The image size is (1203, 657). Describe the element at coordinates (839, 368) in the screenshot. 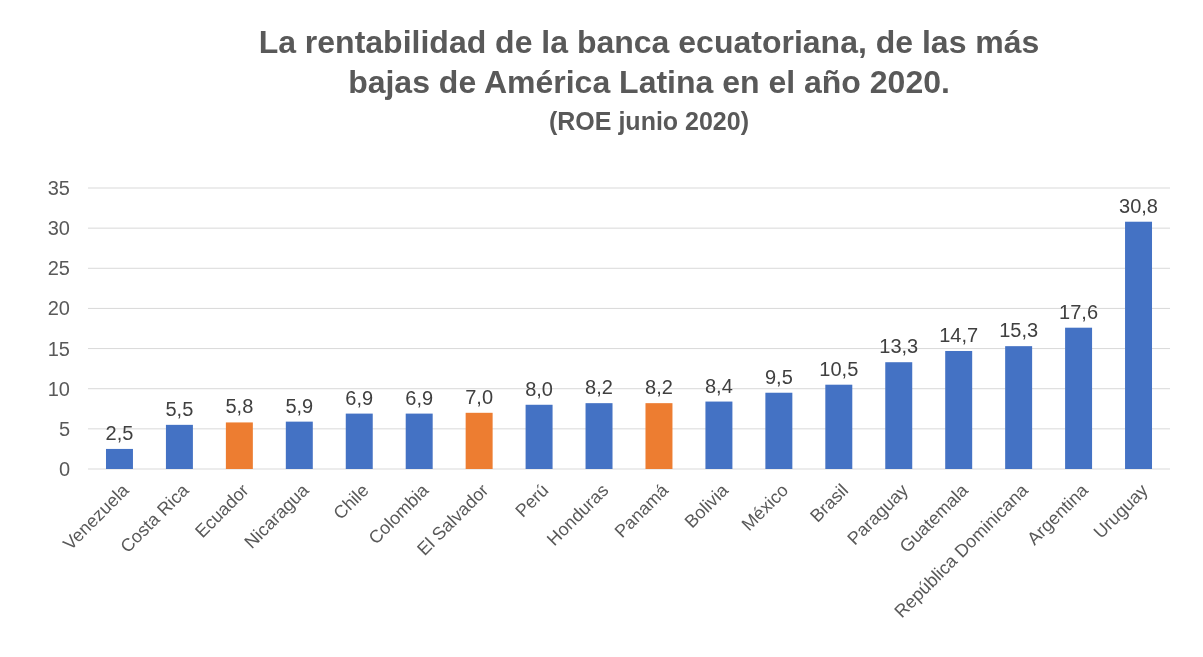

I see `data-label: 10,5` at that location.